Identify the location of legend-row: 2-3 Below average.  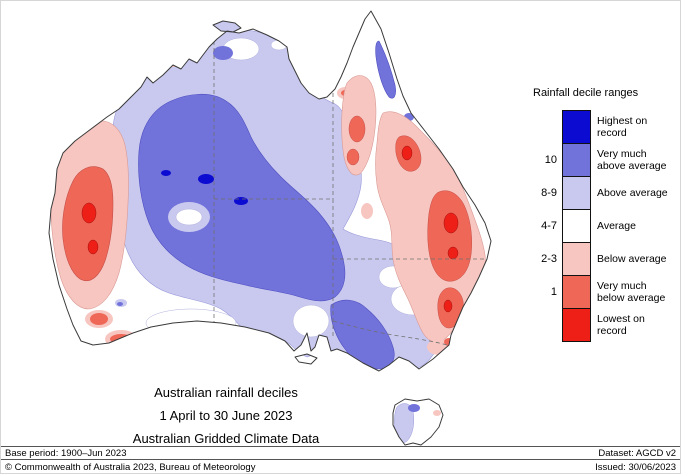
(606, 259).